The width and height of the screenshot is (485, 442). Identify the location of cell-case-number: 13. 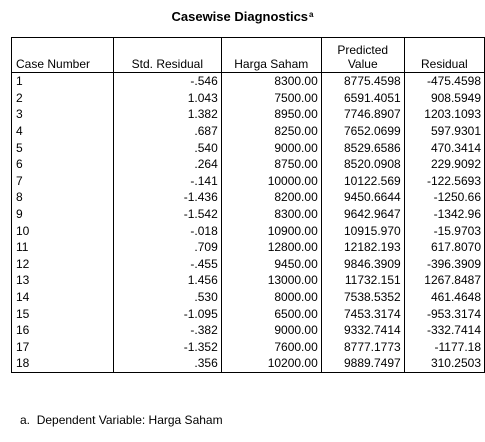
(23, 280).